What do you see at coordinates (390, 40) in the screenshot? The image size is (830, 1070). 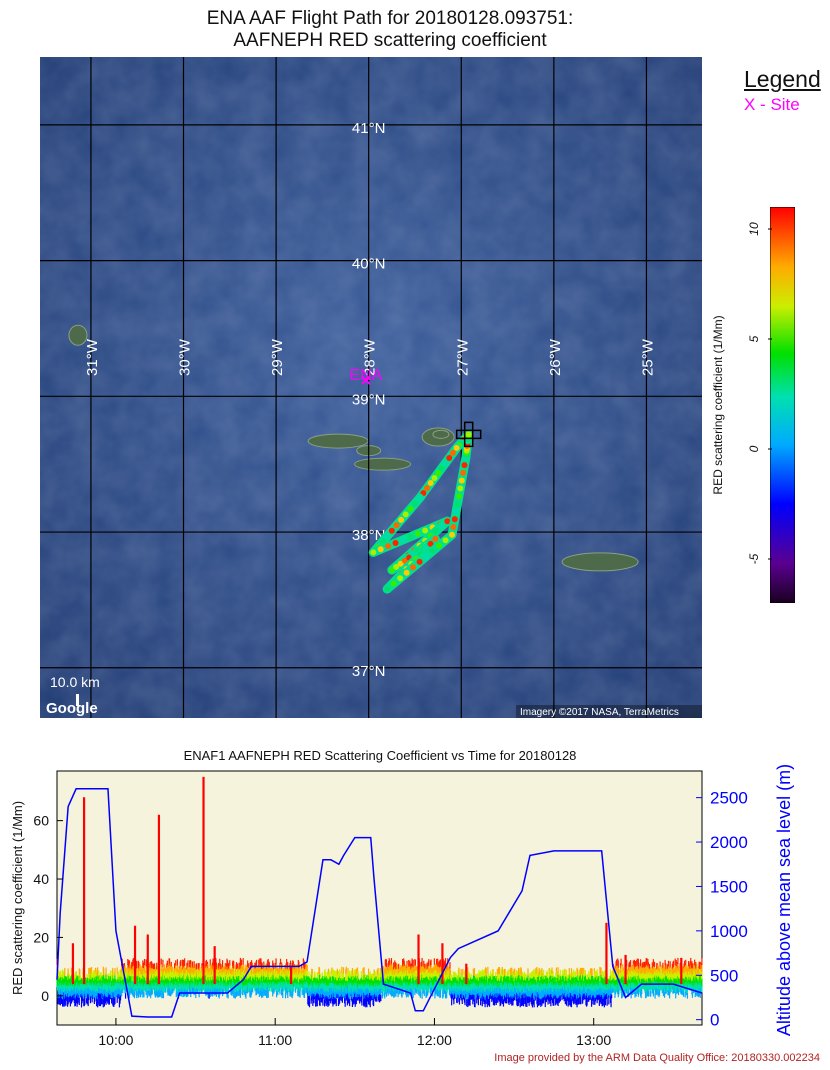 I see `figure-title-line-2: AAFNEPH RED scattering coefficient` at bounding box center [390, 40].